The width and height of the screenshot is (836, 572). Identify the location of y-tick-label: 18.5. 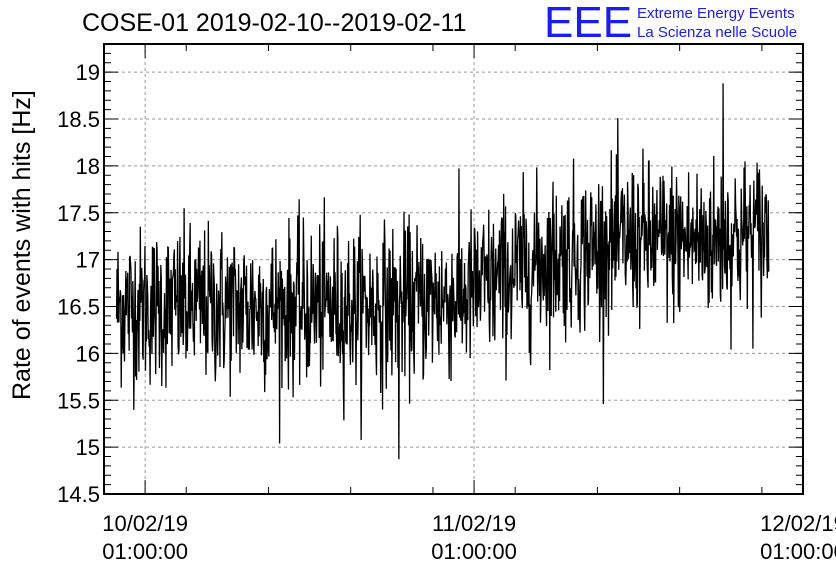
(78, 119).